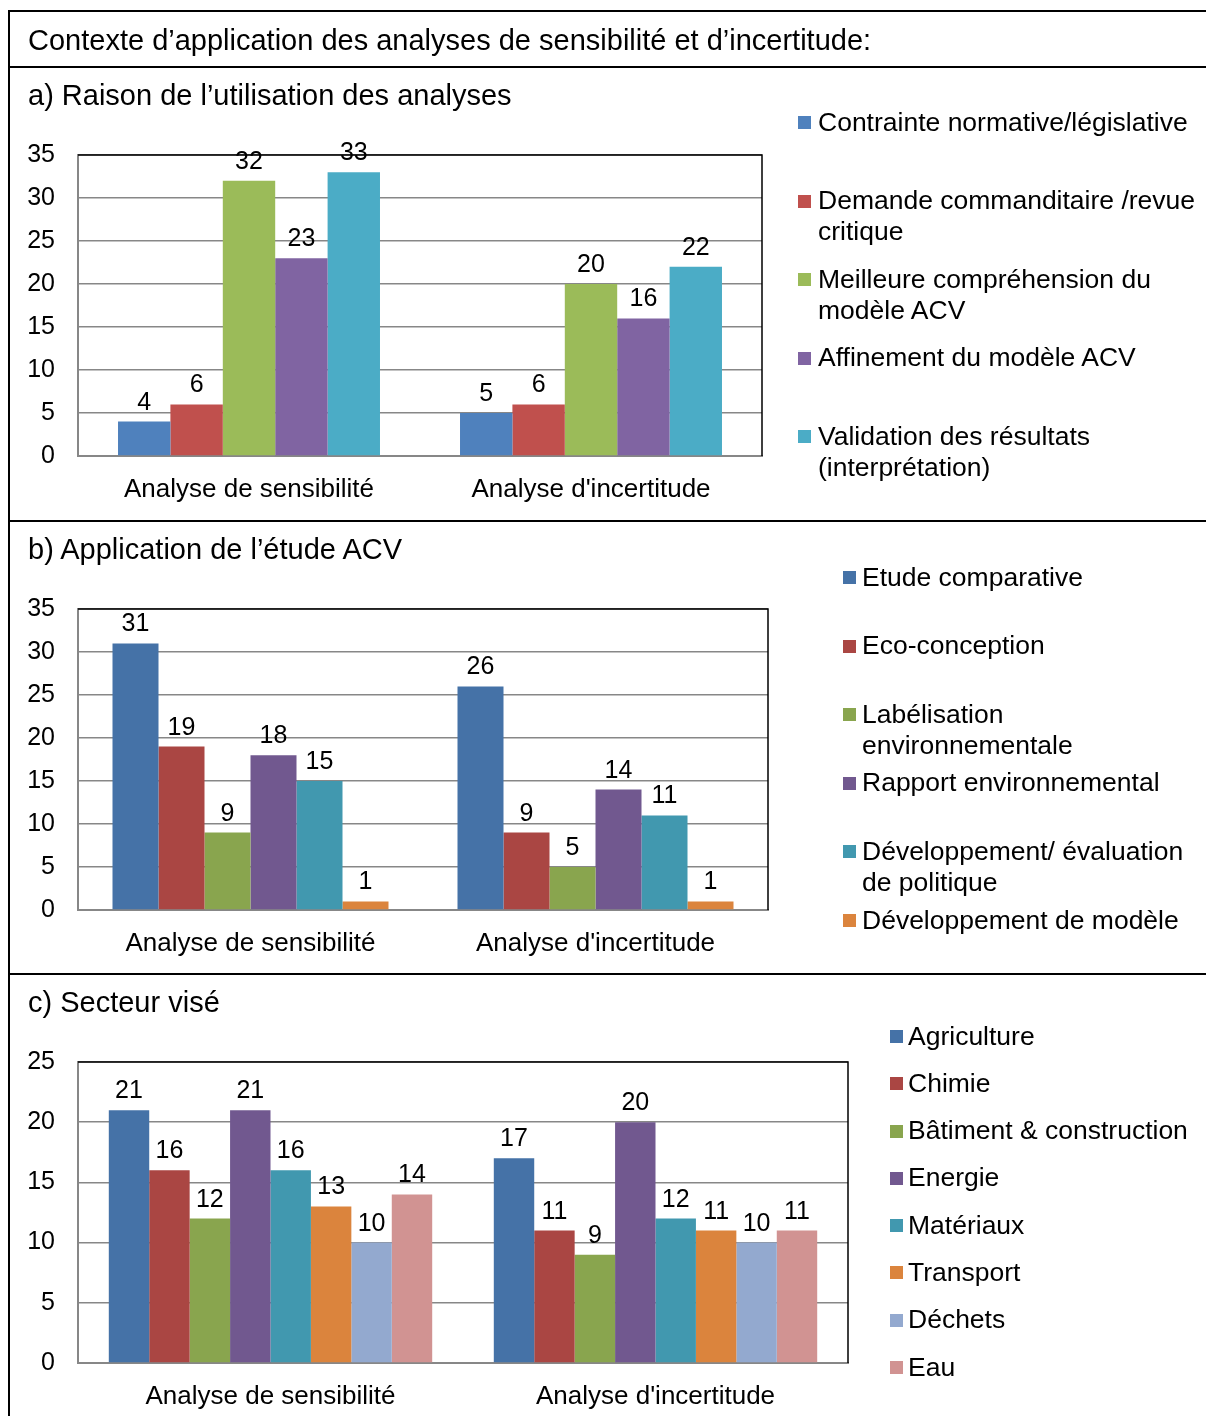 The height and width of the screenshot is (1418, 1206). I want to click on legend-label: Développement/ évaluation de politique, so click(1023, 866).